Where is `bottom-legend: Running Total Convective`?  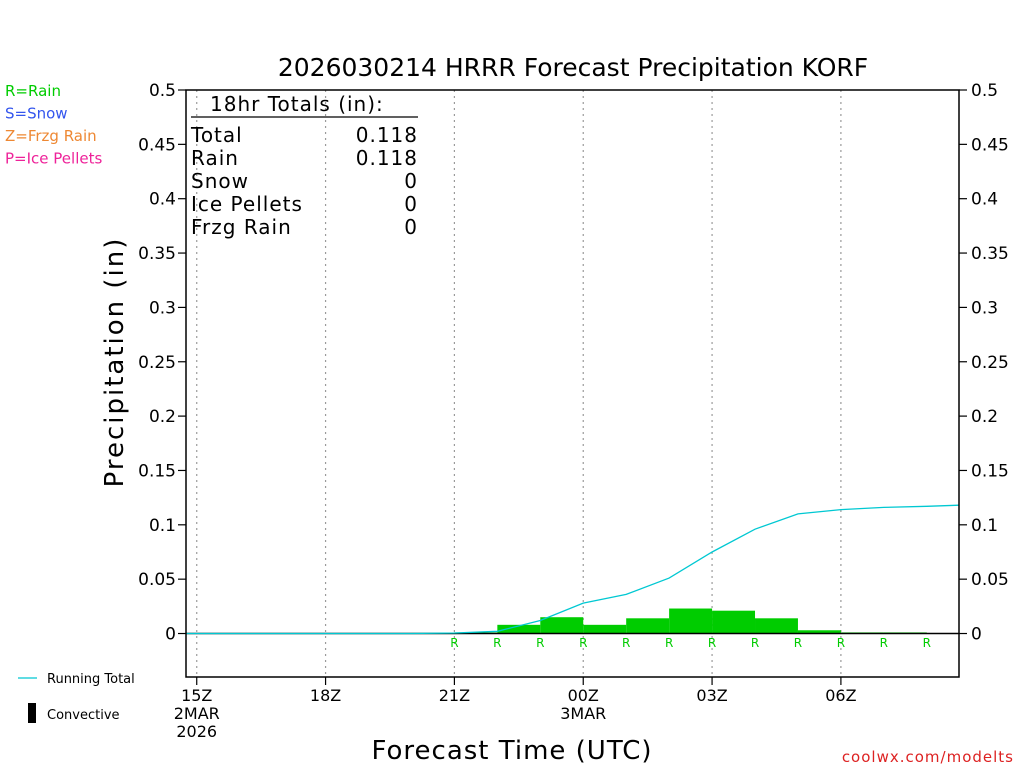
bottom-legend: Running Total Convective is located at coordinates (76, 697).